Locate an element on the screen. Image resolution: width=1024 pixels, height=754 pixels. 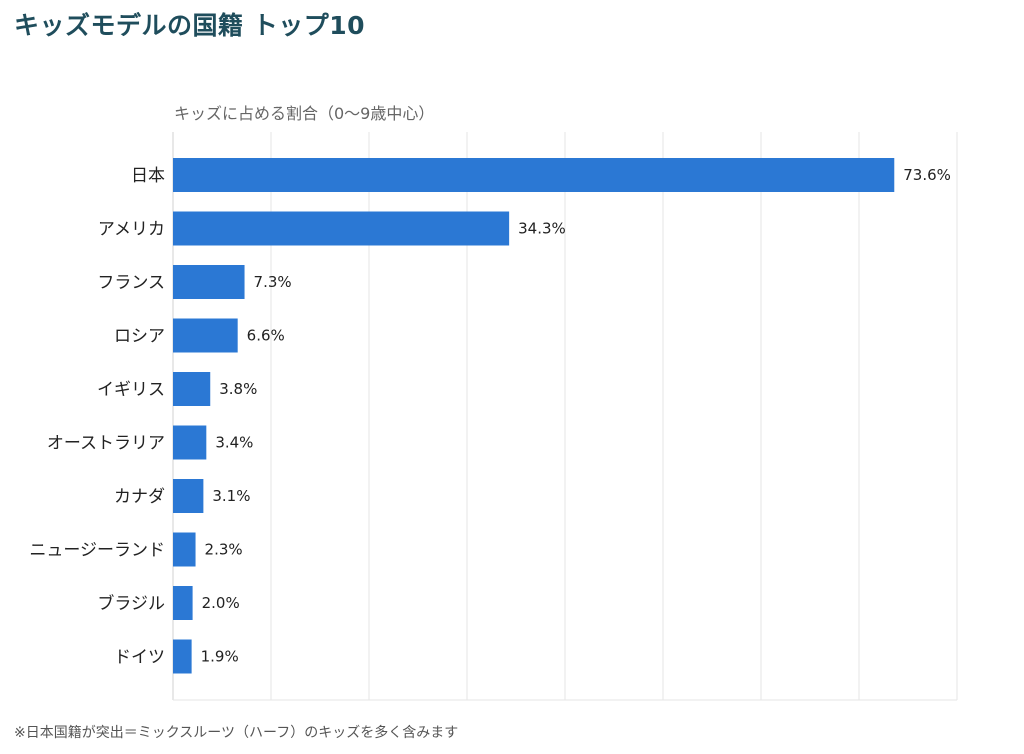
data-label: 3.8% is located at coordinates (238, 389).